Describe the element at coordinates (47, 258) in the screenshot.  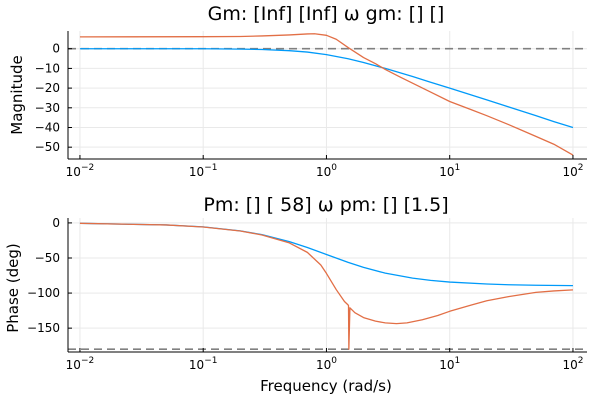
I see `phase-y-tick-label: −50` at that location.